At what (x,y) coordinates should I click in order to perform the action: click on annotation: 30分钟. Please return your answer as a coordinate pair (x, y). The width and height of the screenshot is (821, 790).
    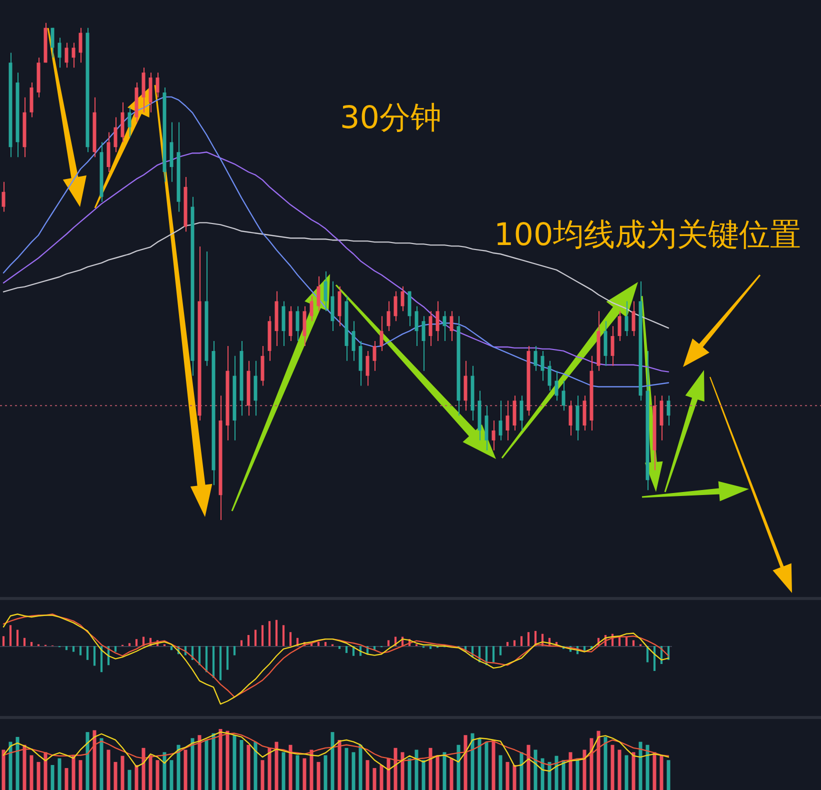
    Looking at the image, I should click on (391, 118).